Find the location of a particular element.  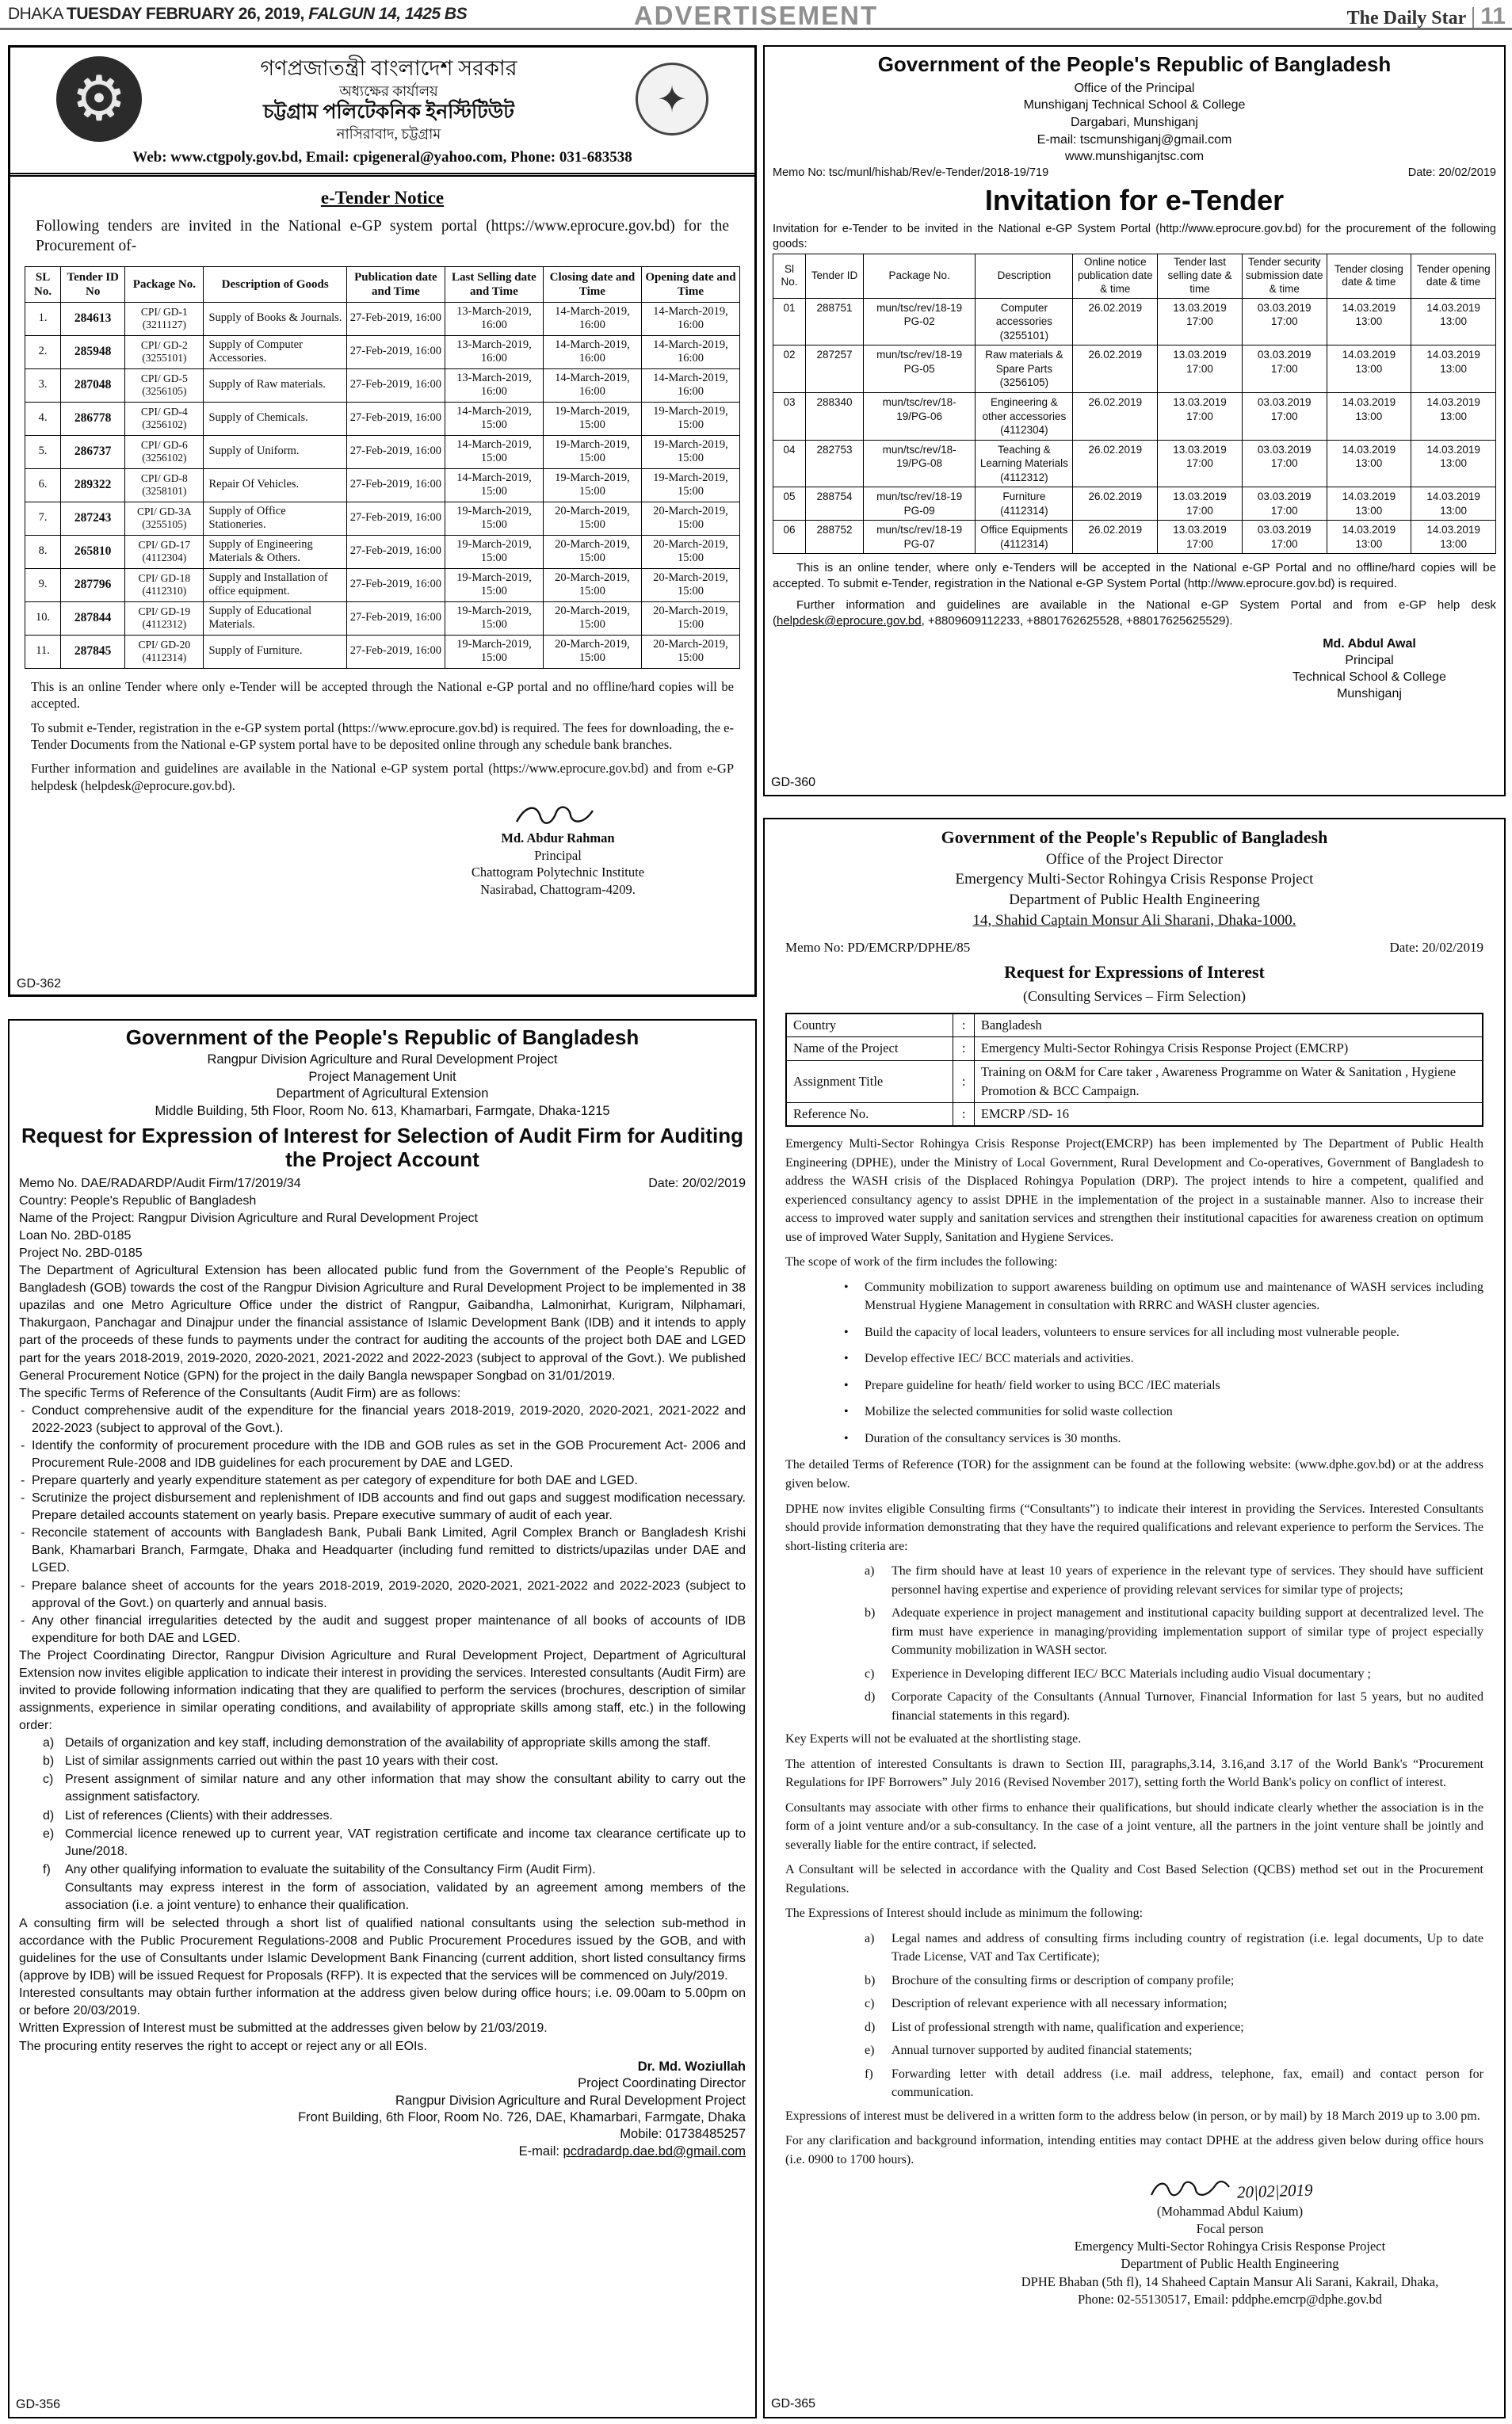

package-number: (3256105) is located at coordinates (164, 391).